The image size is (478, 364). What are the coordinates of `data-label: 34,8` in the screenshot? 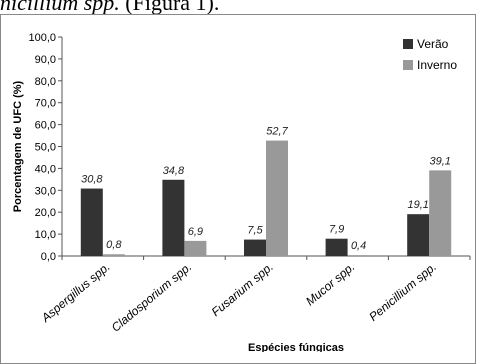 It's located at (174, 171).